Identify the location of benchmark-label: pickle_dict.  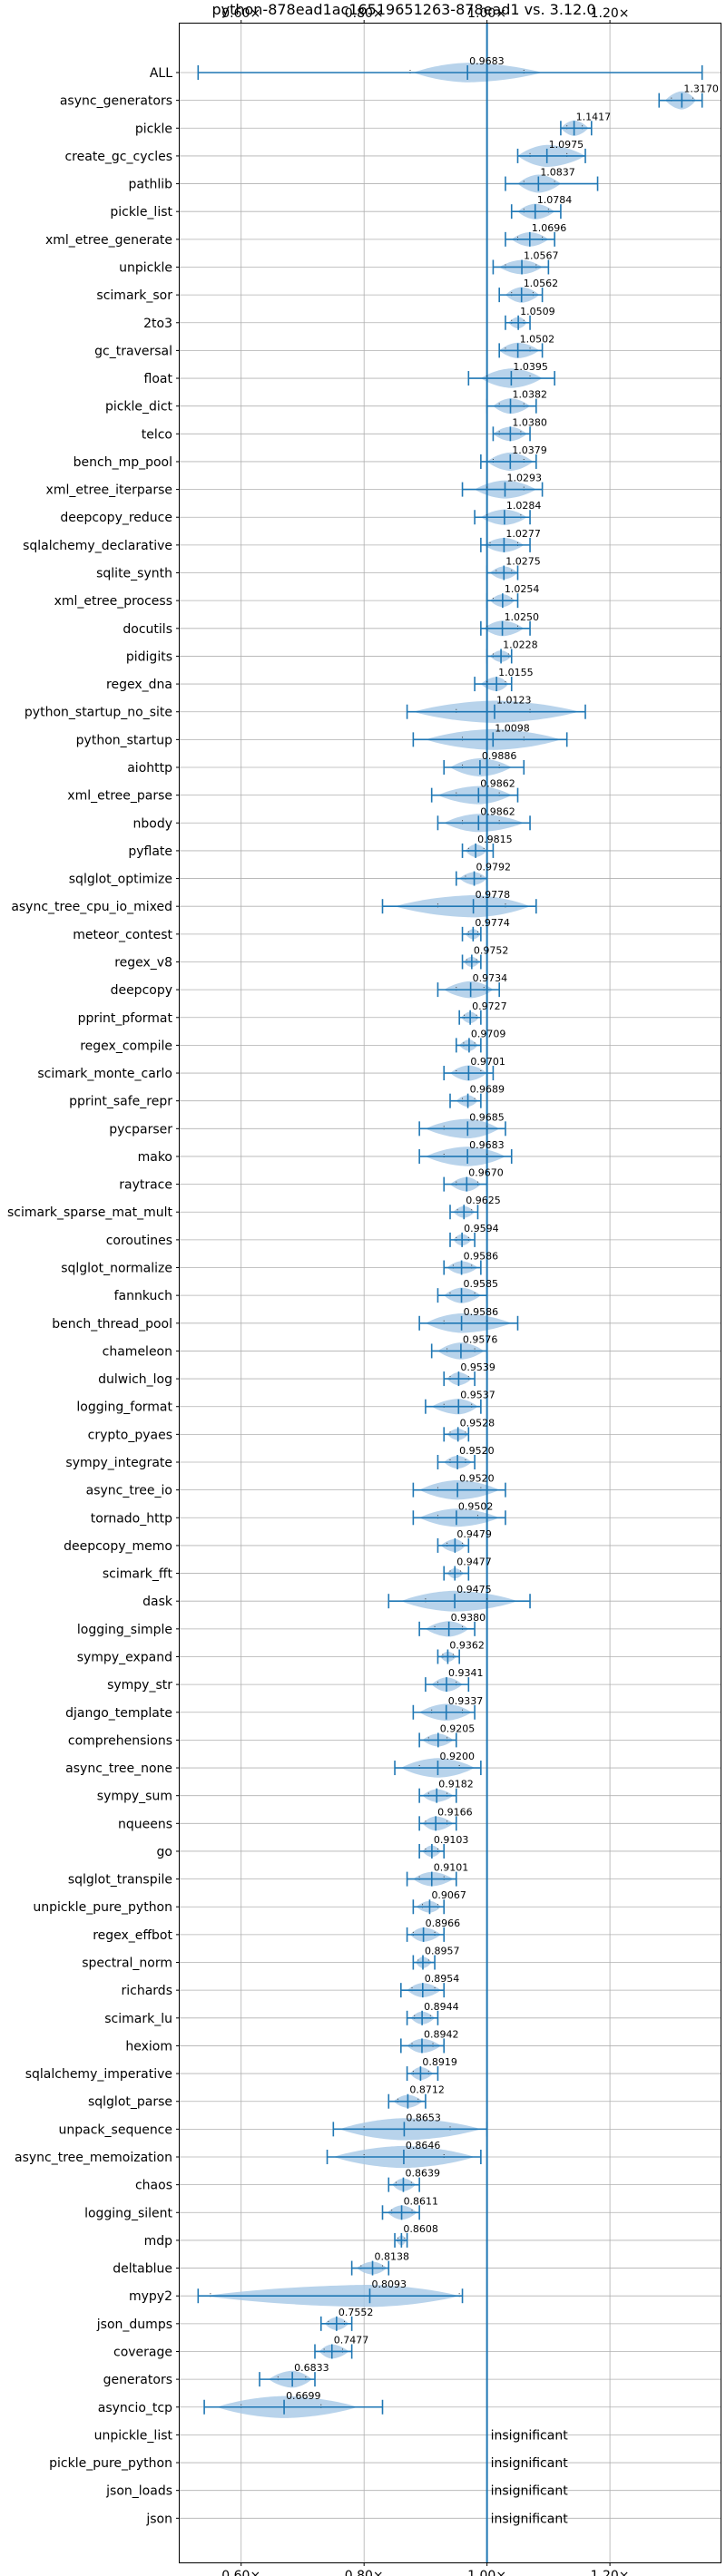
(139, 407).